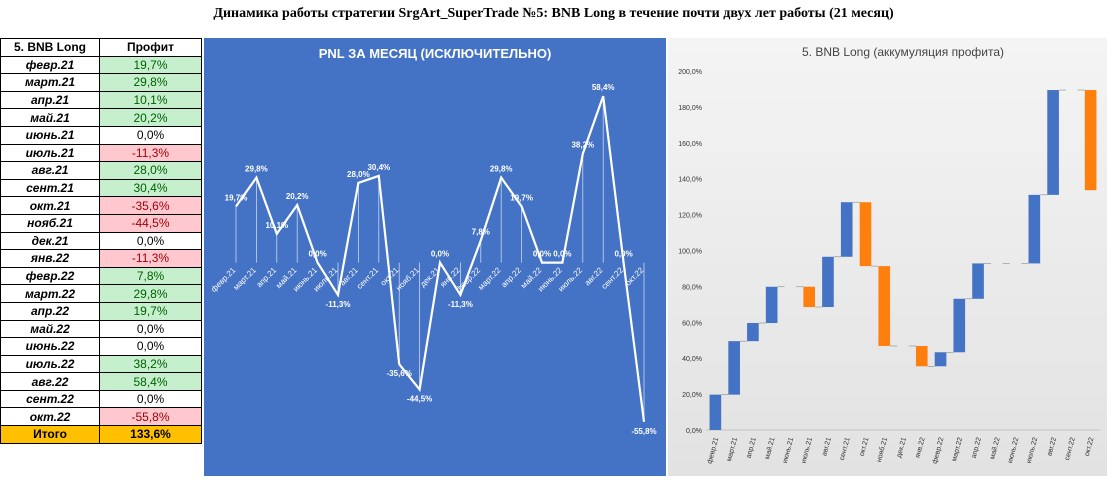  I want to click on month-cell: май.21, so click(50, 117).